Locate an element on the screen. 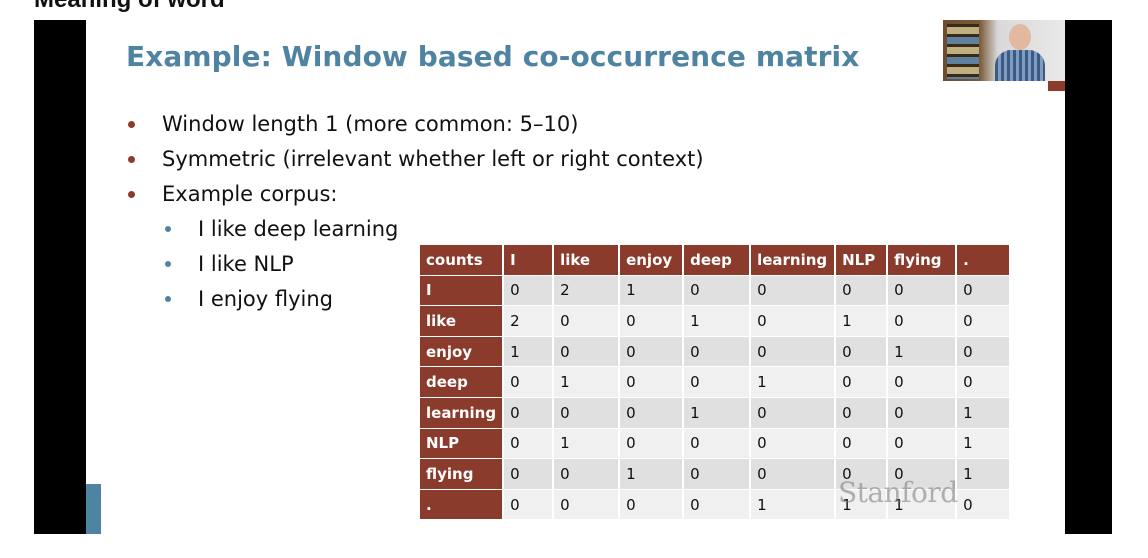 Image resolution: width=1148 pixels, height=558 pixels. sub-bullet-item: I like NLP is located at coordinates (229, 264).